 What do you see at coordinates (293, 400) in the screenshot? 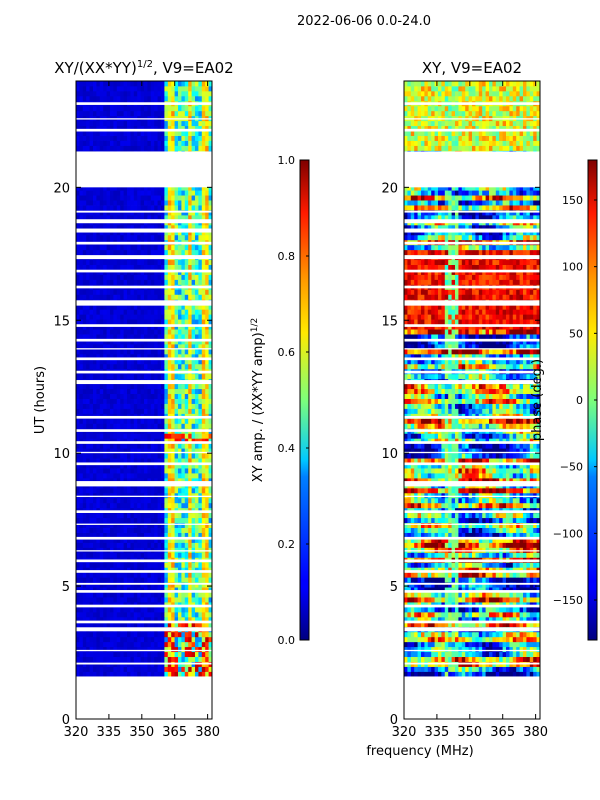
I see `amplitude-colorbar-ticks: 0.00.20.40.60.81.0` at bounding box center [293, 400].